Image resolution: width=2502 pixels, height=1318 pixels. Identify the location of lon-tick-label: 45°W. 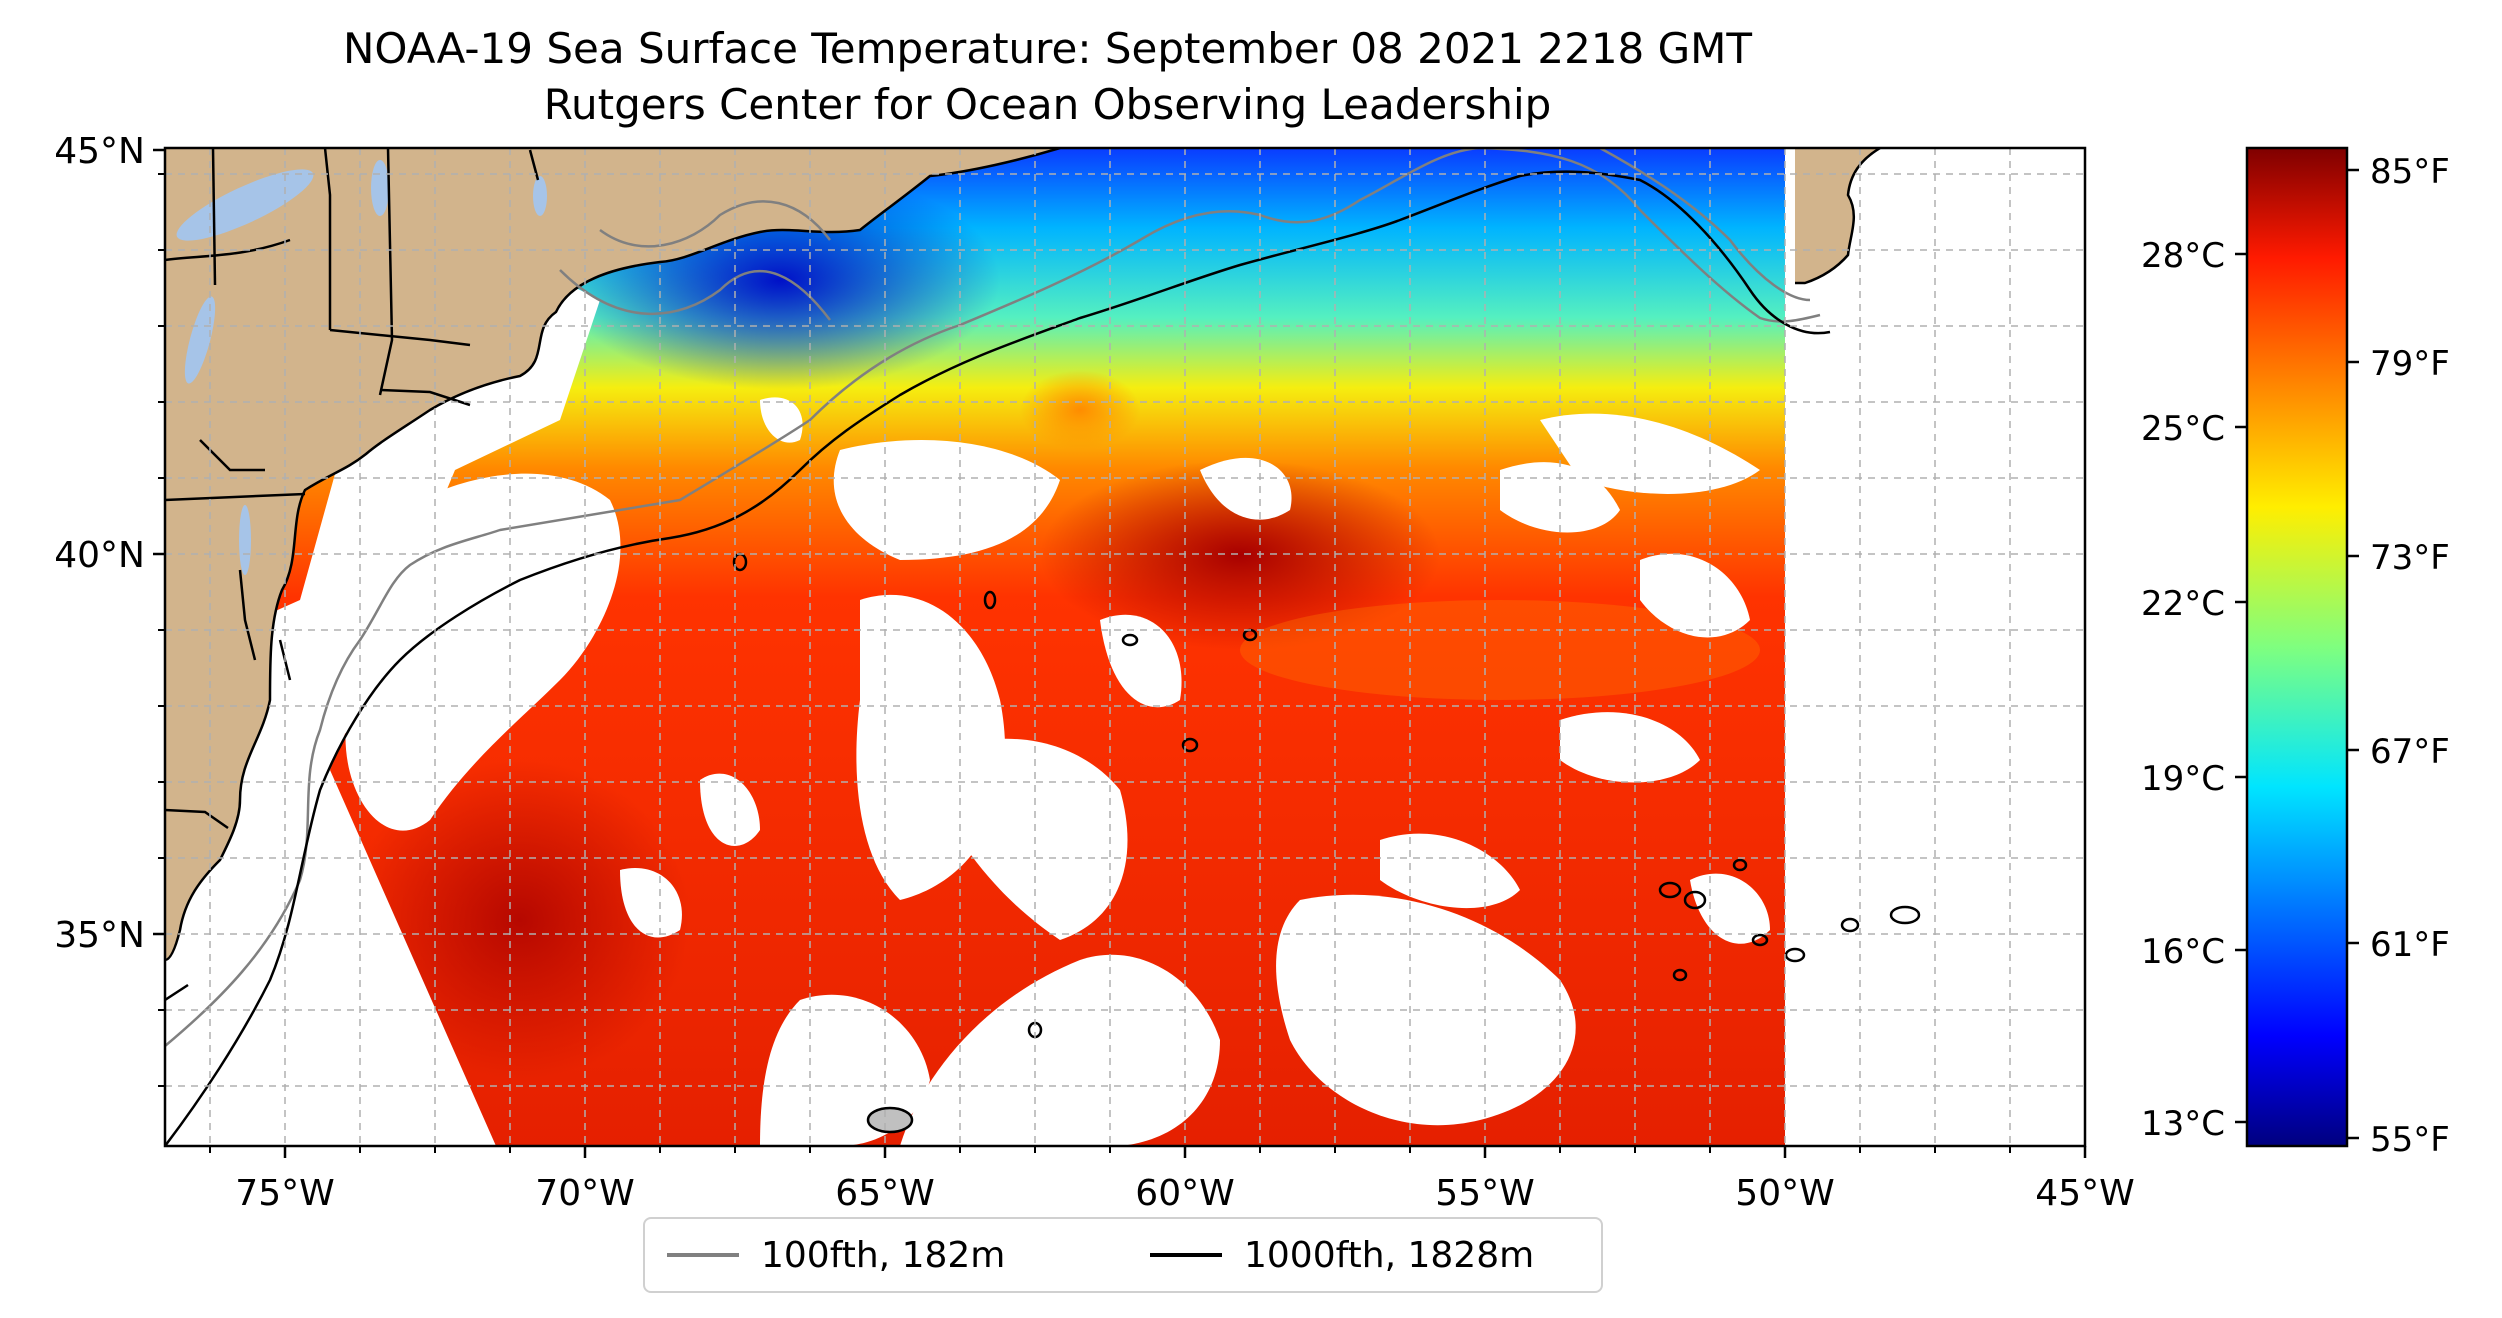
(2084, 1193).